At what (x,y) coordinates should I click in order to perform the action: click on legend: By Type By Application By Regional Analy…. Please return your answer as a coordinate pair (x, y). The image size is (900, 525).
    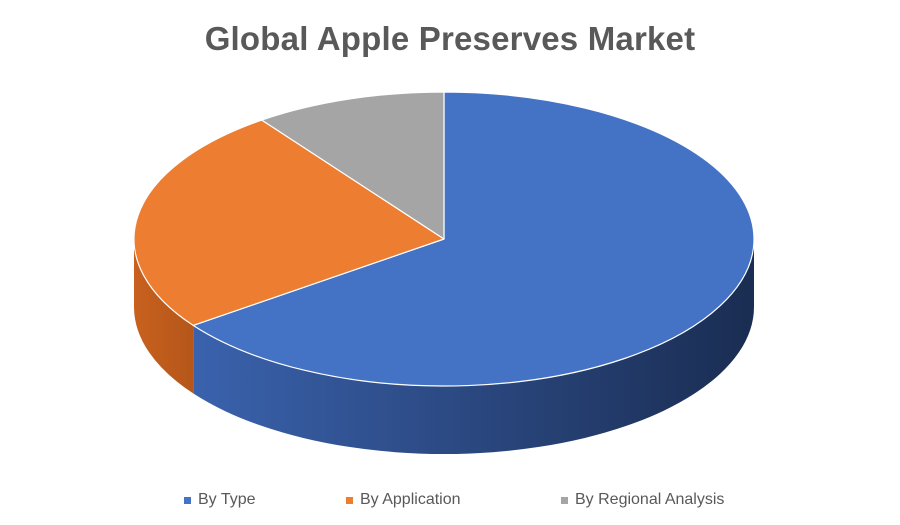
    Looking at the image, I should click on (450, 501).